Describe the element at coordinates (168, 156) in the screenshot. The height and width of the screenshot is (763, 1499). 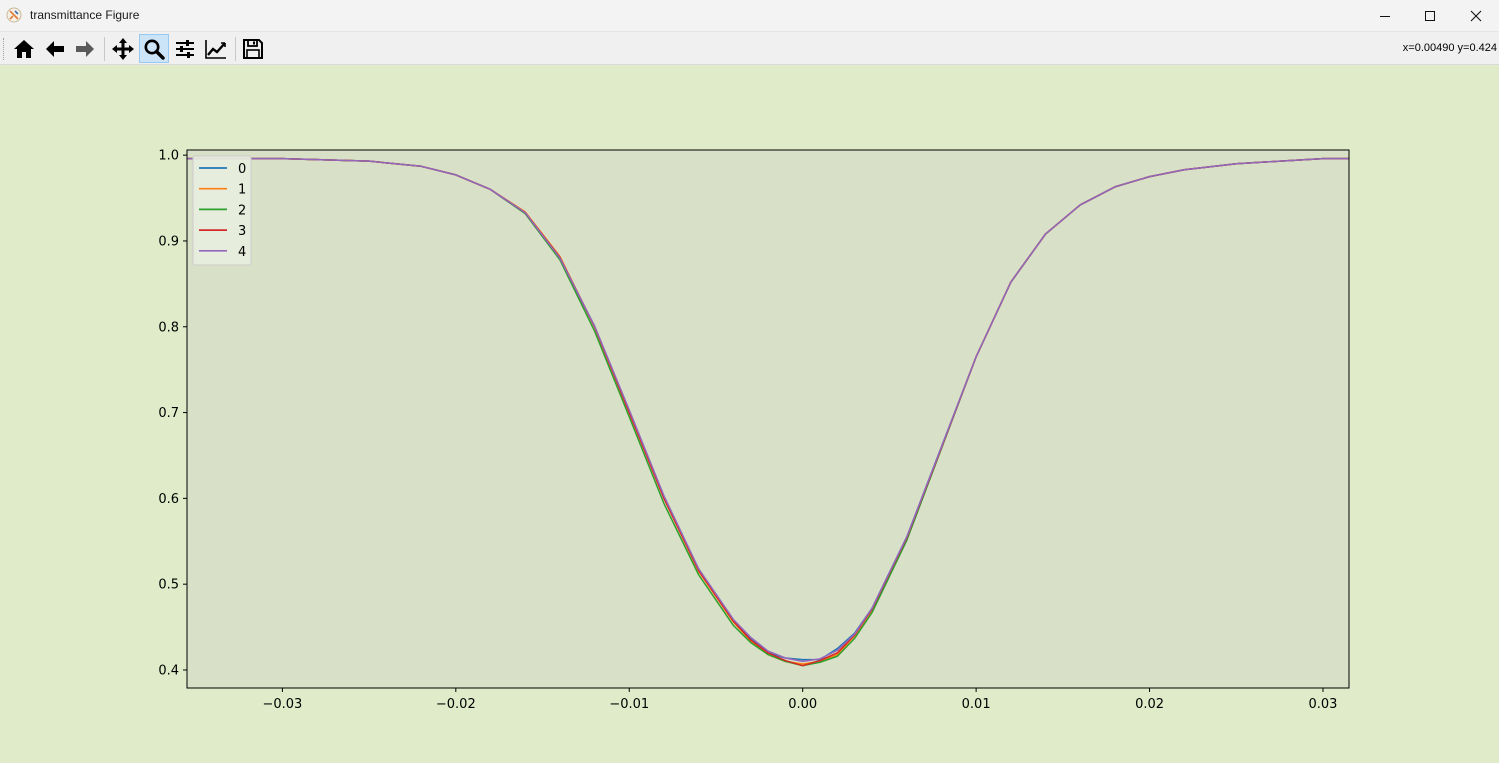
I see `y-tick-label: 1.0` at that location.